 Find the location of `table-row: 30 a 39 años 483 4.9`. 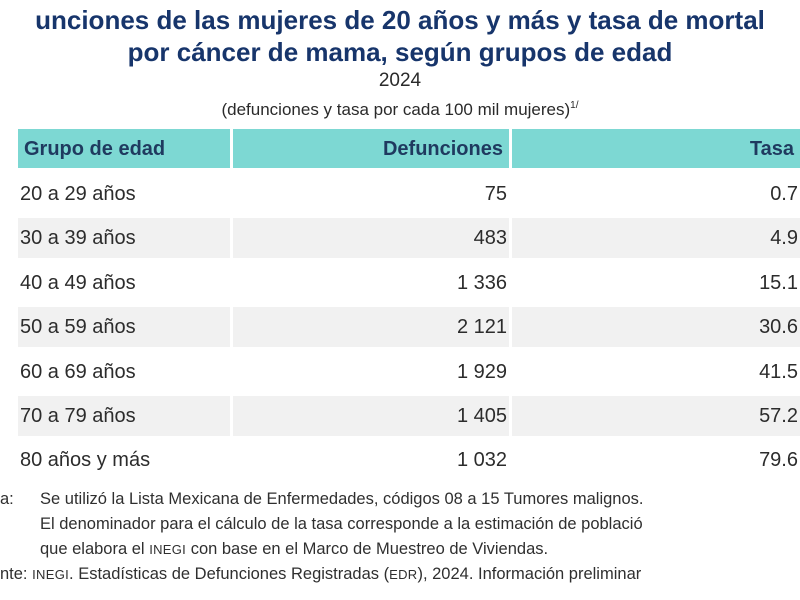

table-row: 30 a 39 años 483 4.9 is located at coordinates (409, 238).